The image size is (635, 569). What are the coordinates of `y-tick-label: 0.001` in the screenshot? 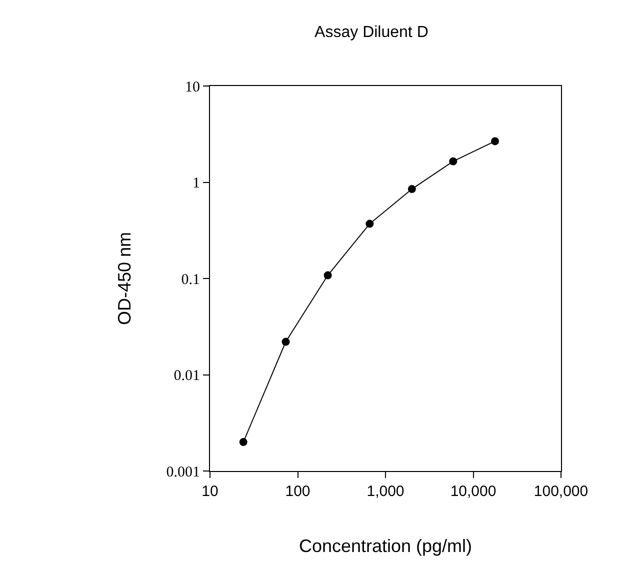 It's located at (183, 472).